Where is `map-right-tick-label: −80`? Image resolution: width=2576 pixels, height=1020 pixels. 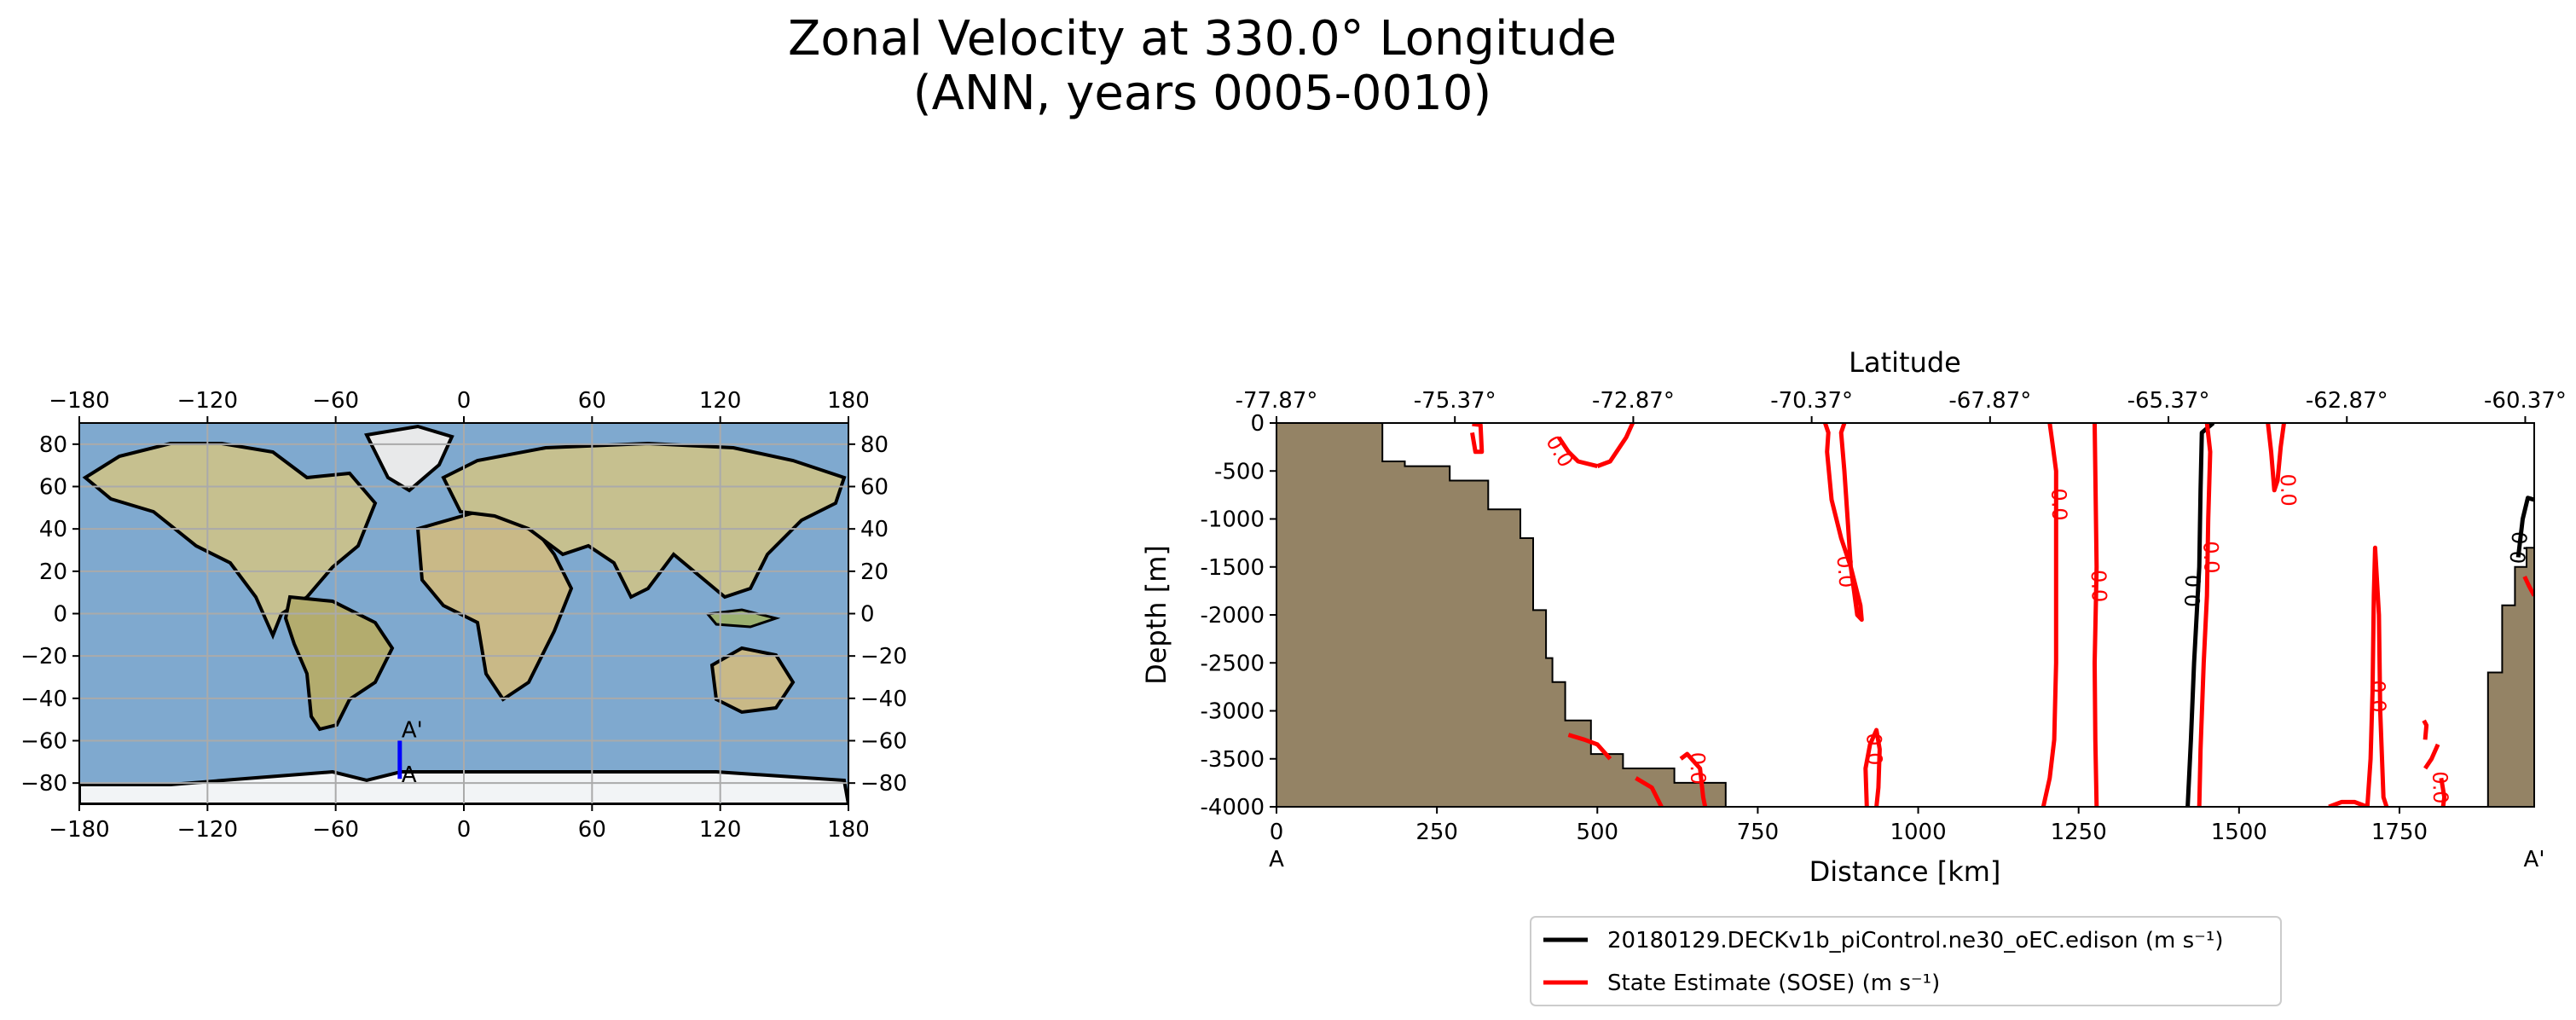
map-right-tick-label: −80 is located at coordinates (883, 784).